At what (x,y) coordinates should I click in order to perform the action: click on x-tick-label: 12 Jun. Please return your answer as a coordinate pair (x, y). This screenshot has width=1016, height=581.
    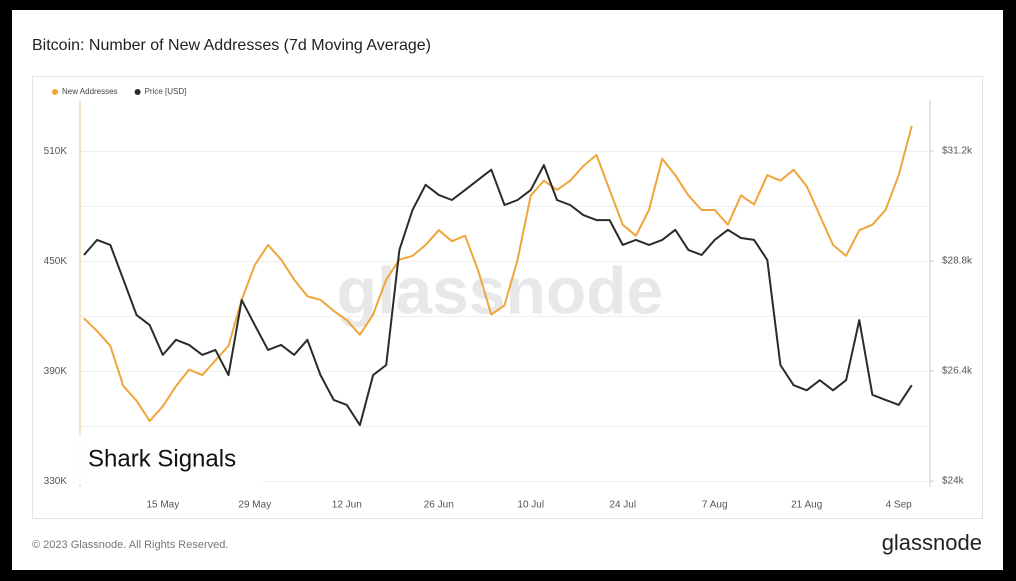
    Looking at the image, I should click on (347, 505).